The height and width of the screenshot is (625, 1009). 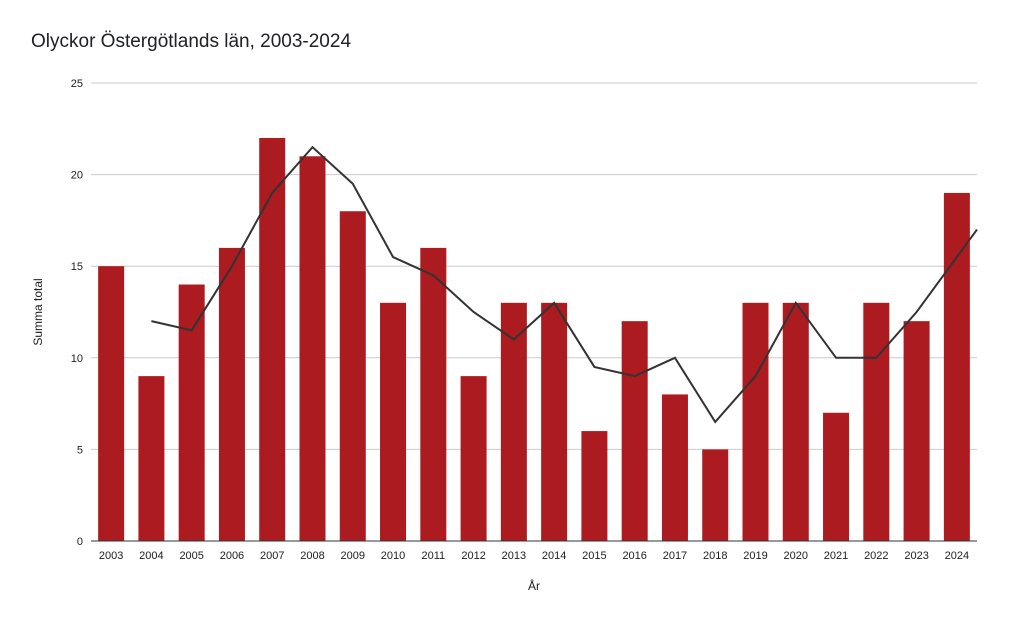 I want to click on y-axis-label: Summa total, so click(x=38, y=311).